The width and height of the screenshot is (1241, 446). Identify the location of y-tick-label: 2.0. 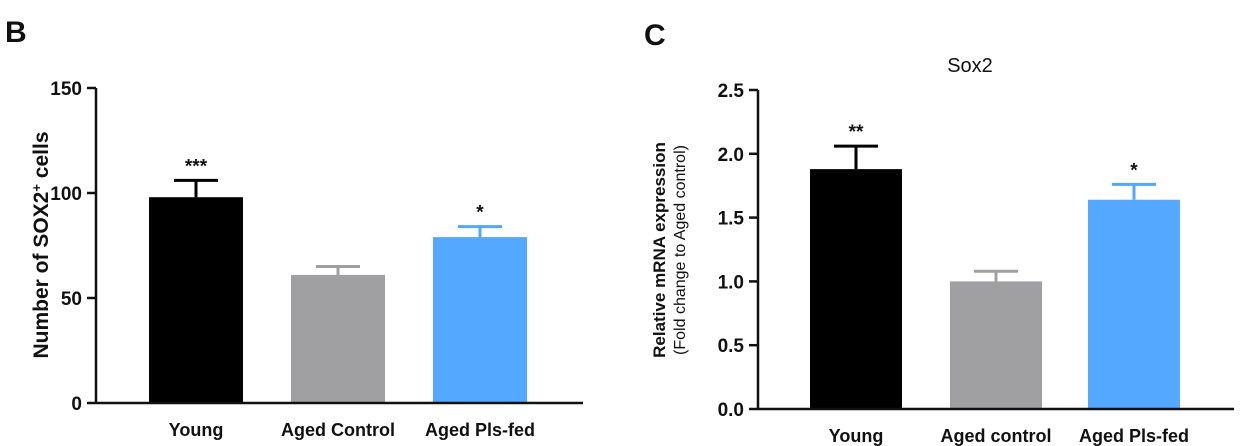
(731, 155).